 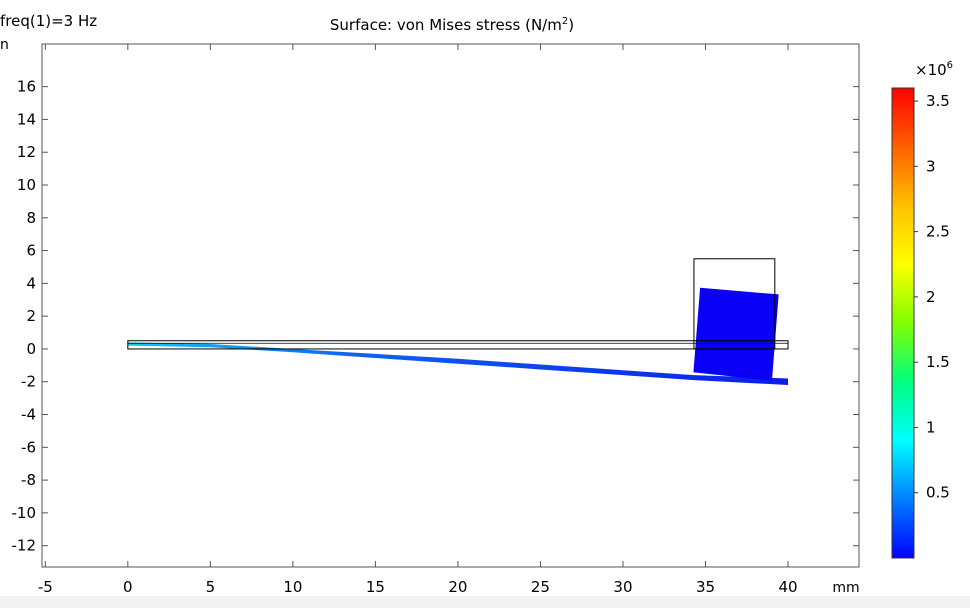 What do you see at coordinates (26, 152) in the screenshot?
I see `y-tick-label: 12` at bounding box center [26, 152].